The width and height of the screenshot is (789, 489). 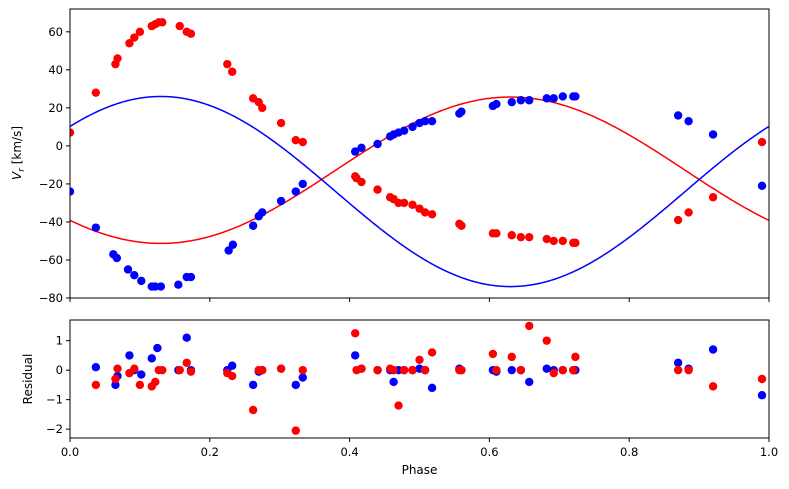 What do you see at coordinates (54, 429) in the screenshot?
I see `residual-ytick-label-0: −2` at bounding box center [54, 429].